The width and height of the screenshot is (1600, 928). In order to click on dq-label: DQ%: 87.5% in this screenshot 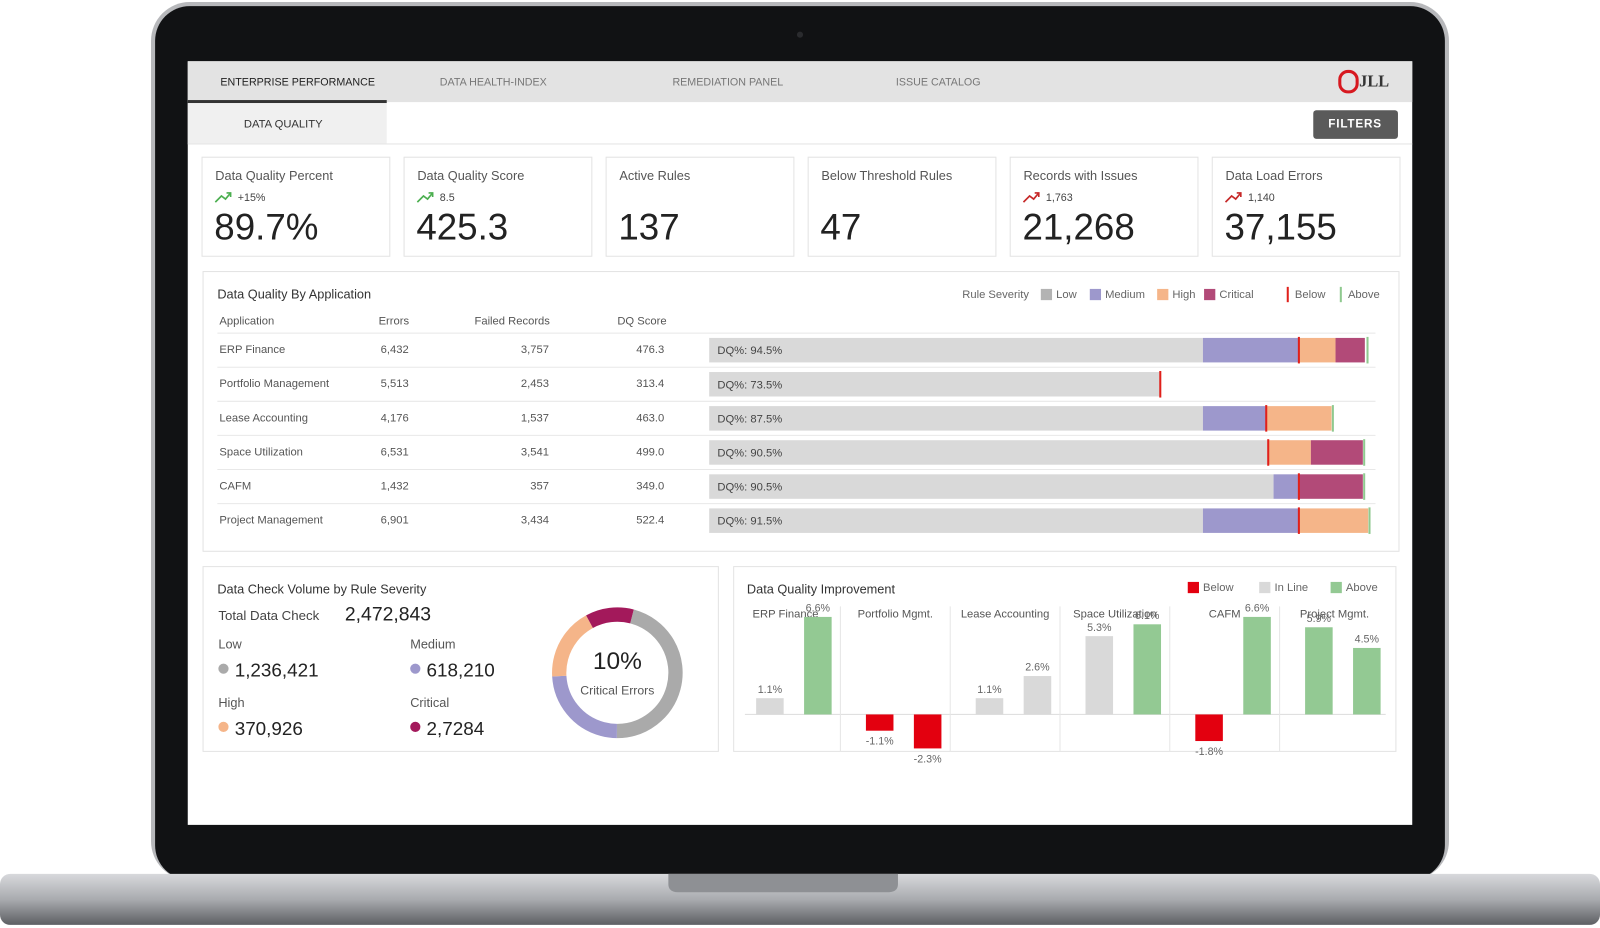, I will do `click(749, 419)`.